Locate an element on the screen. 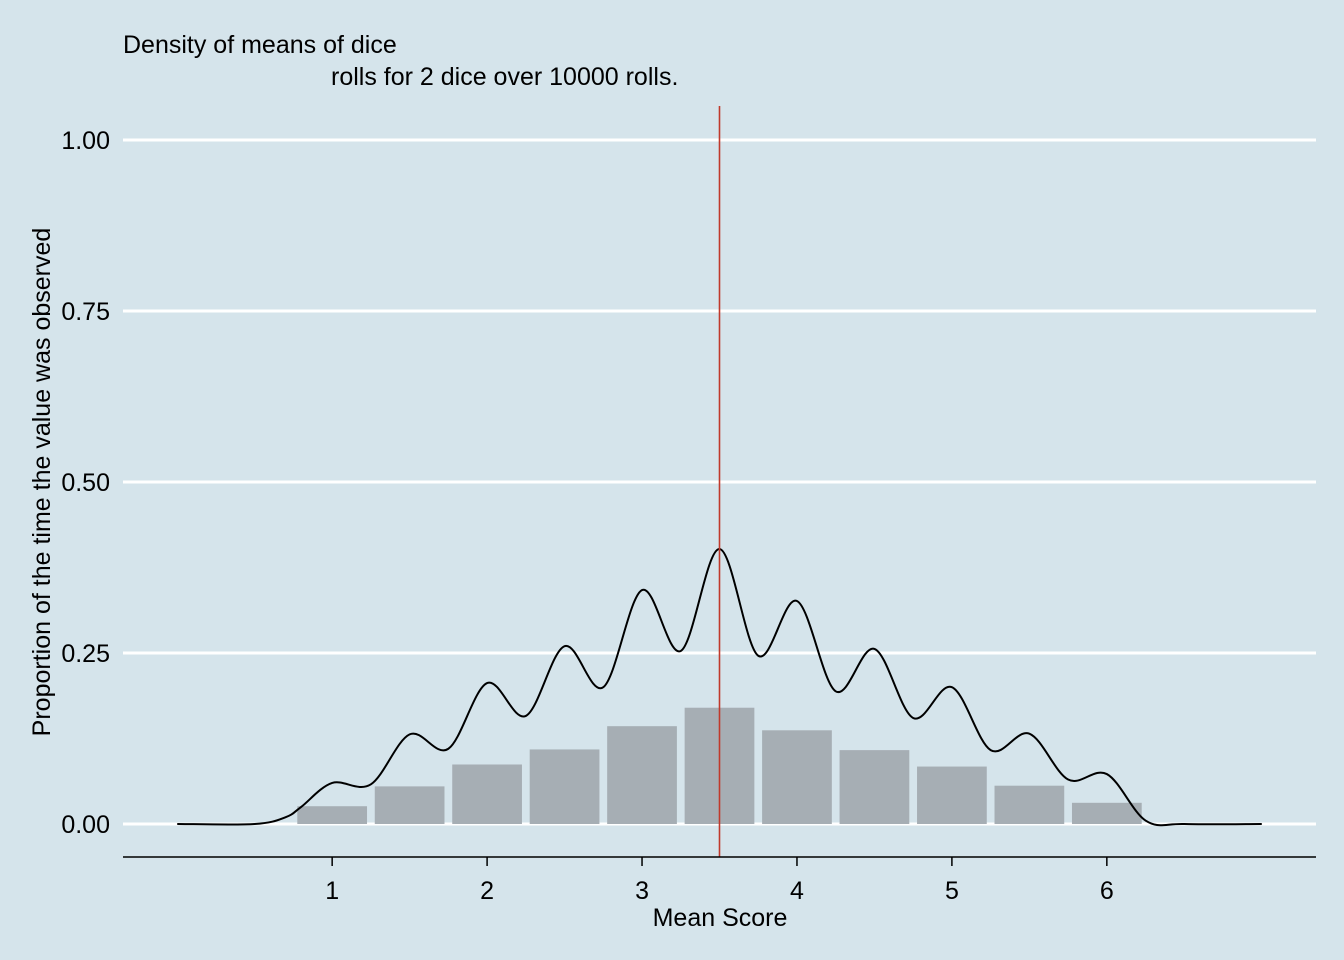  y-tick-label: 0.25 is located at coordinates (85, 654).